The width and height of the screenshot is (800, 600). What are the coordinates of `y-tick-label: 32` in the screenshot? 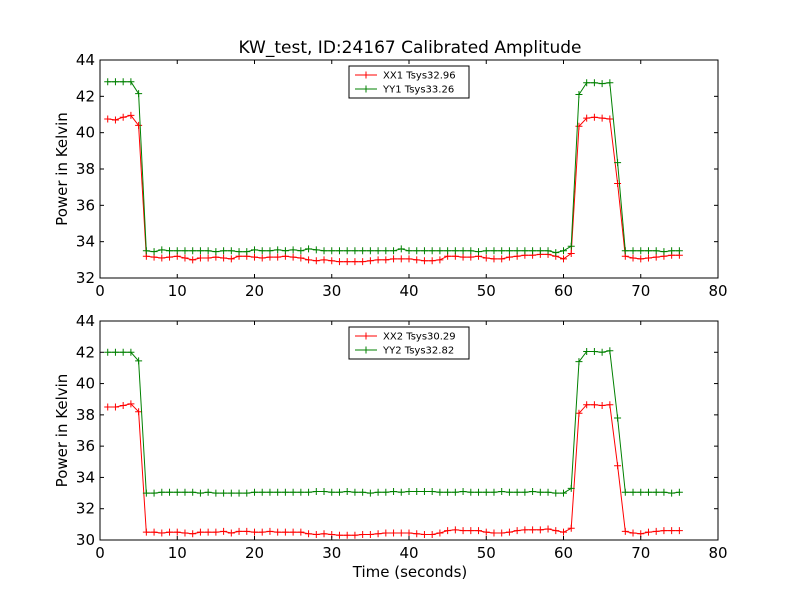 It's located at (85, 509).